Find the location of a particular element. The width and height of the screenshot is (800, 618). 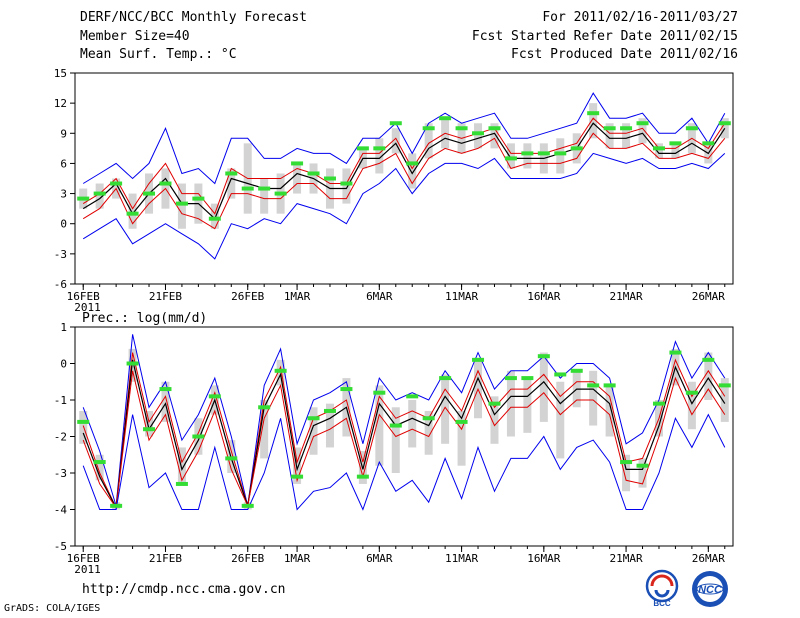

precip-xtick-label: 16MAR is located at coordinates (543, 558).